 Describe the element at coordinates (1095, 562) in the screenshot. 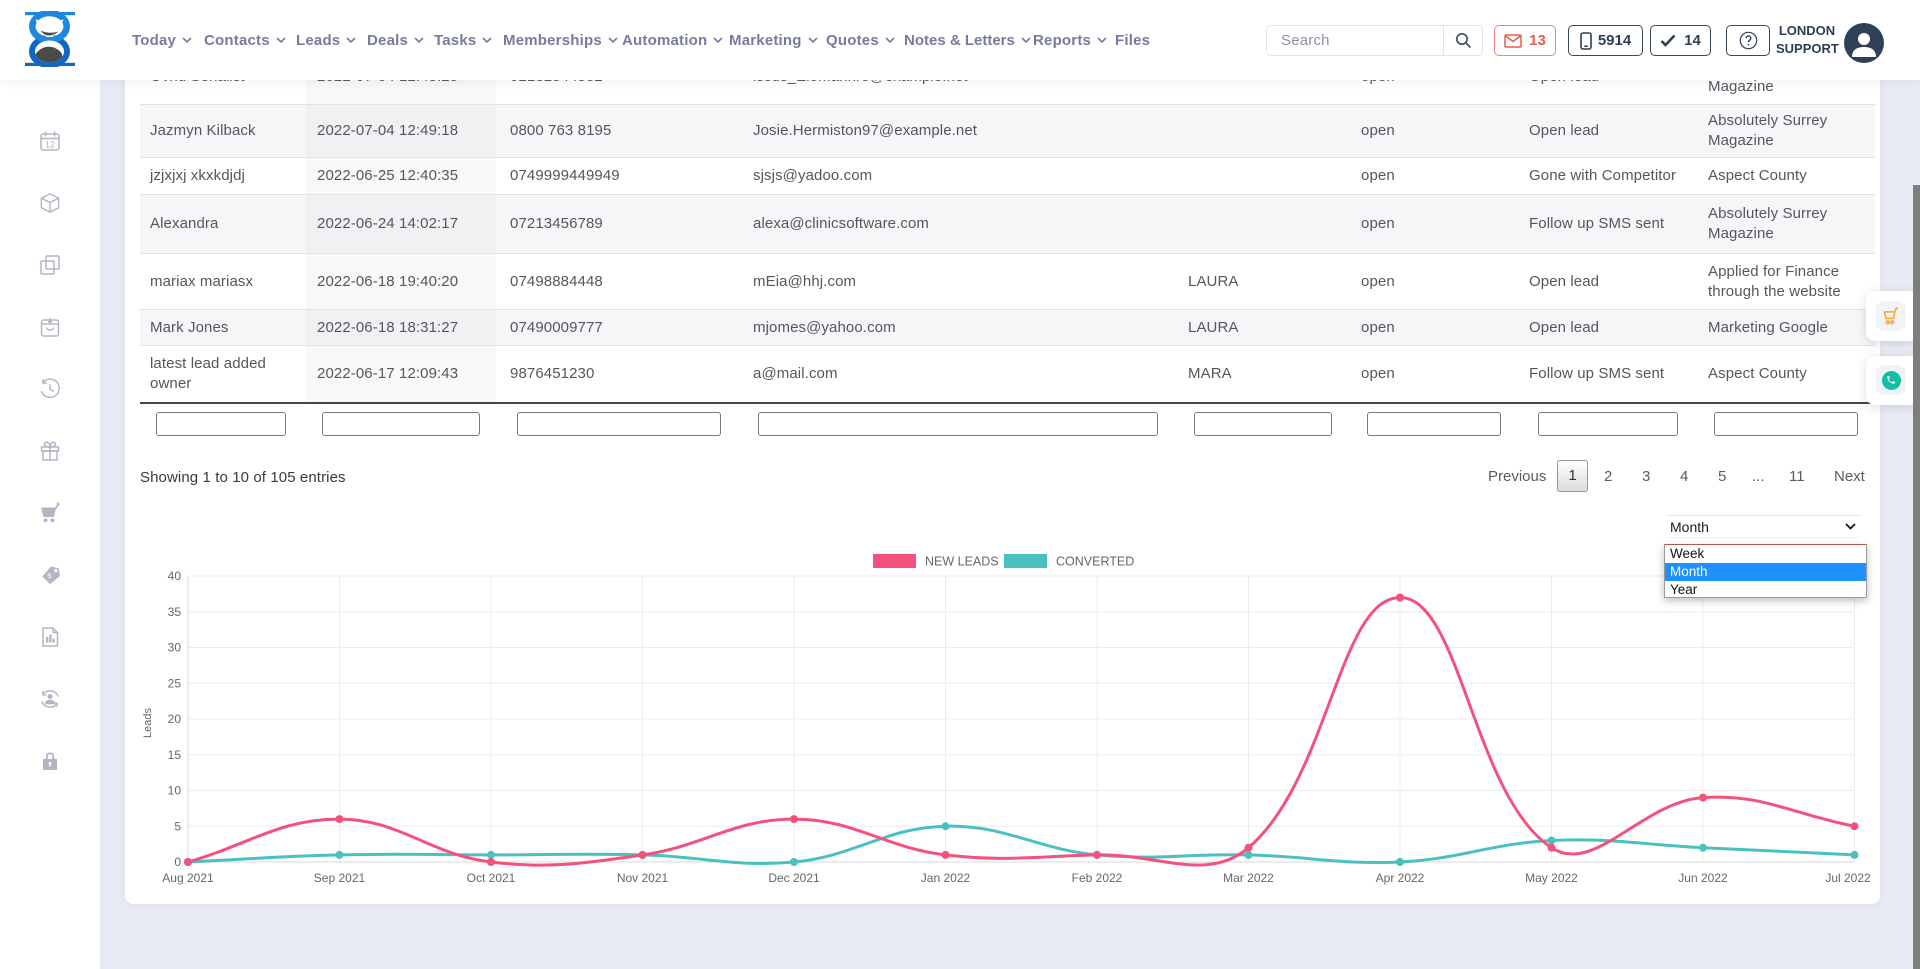

I see `svg-text: CONVERTED` at that location.